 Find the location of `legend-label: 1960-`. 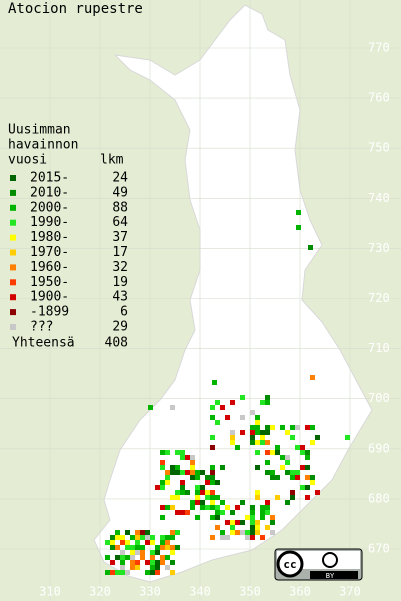

legend-label: 1960- is located at coordinates (49, 267).